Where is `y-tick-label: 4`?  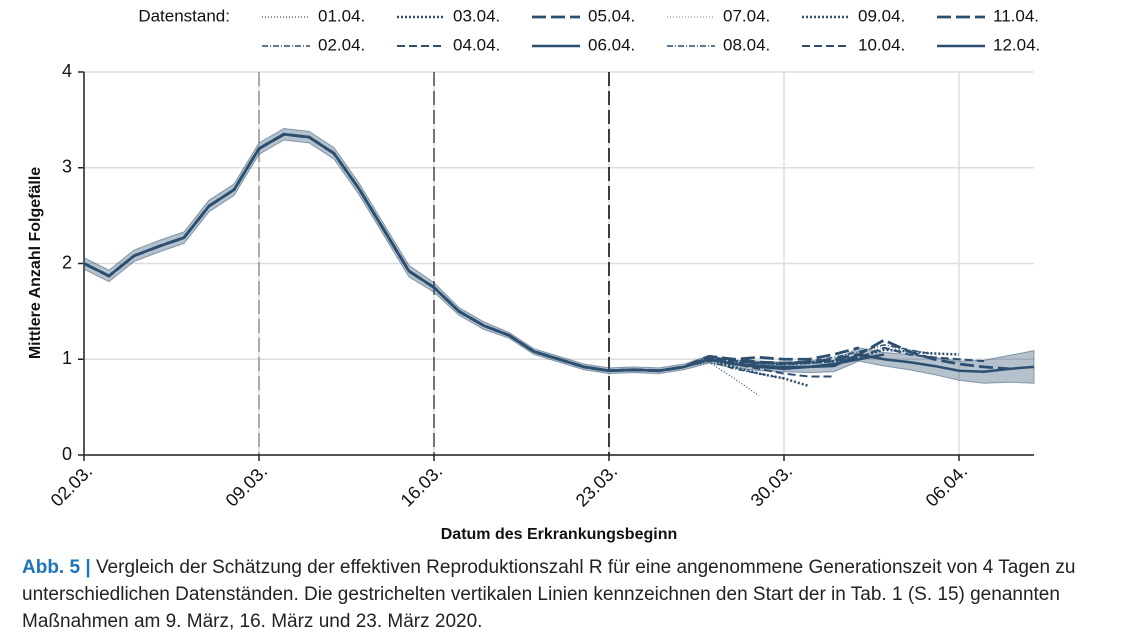
y-tick-label: 4 is located at coordinates (67, 71).